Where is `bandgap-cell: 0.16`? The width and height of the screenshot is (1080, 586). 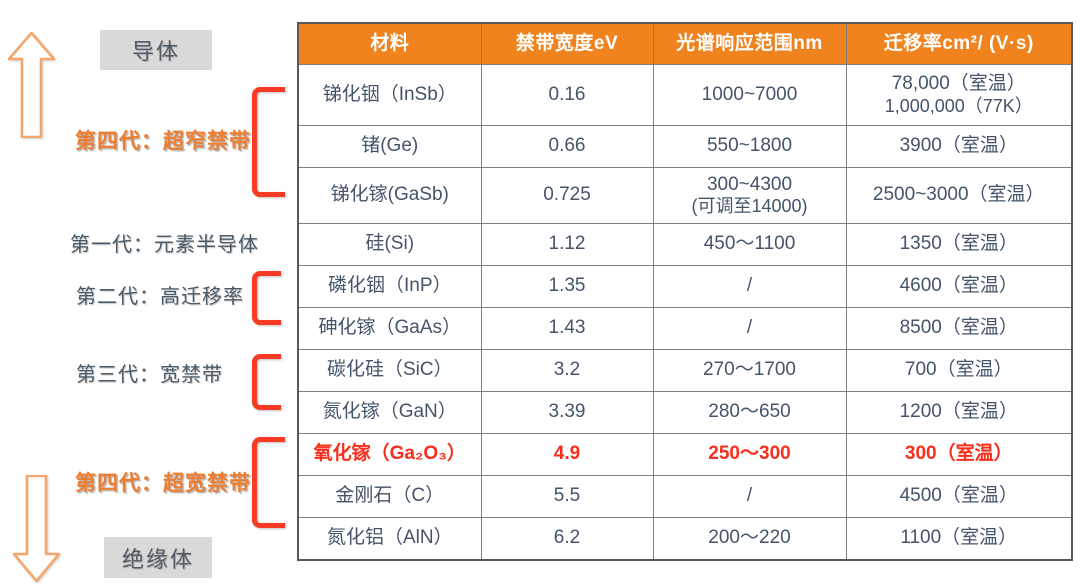
bandgap-cell: 0.16 is located at coordinates (567, 95).